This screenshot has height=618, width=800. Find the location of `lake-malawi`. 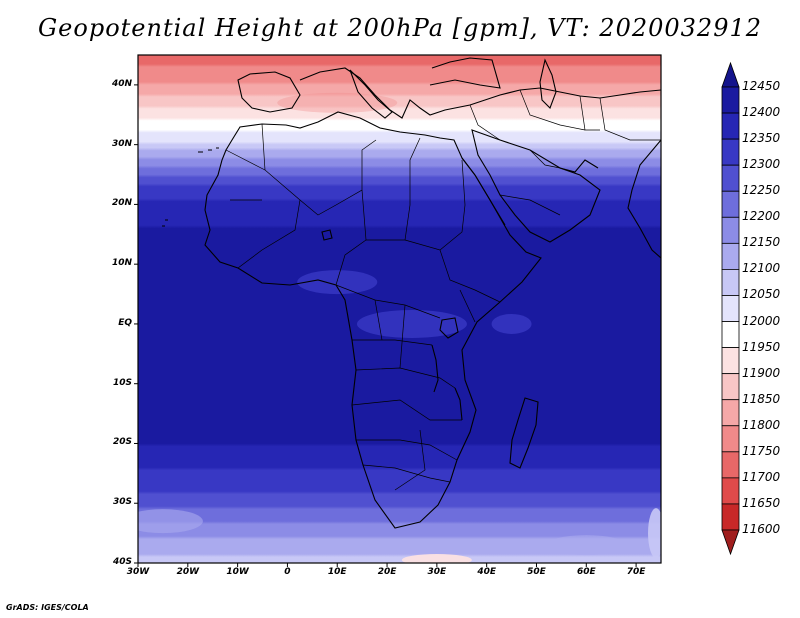

lake-malawi is located at coordinates (458, 404).